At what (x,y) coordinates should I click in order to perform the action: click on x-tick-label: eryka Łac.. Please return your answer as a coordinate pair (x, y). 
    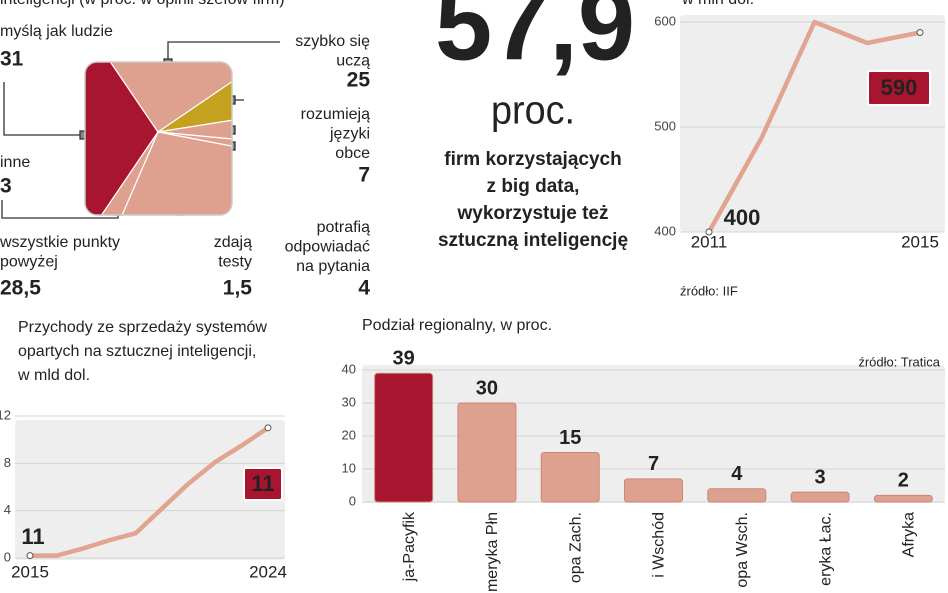
    Looking at the image, I should click on (825, 549).